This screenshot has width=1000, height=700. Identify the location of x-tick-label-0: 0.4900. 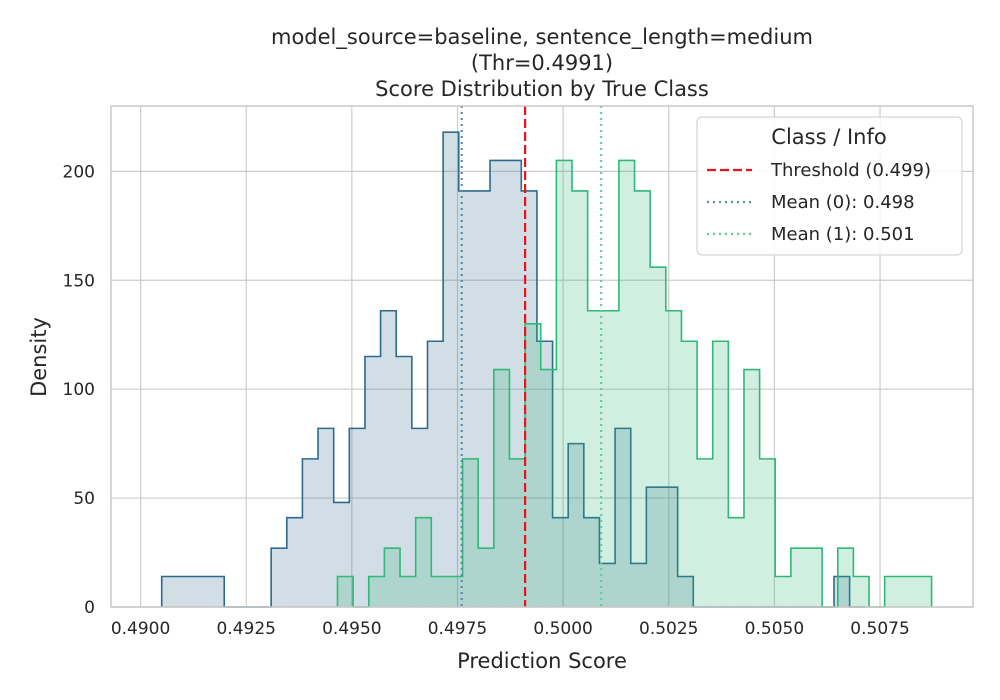
(140, 629).